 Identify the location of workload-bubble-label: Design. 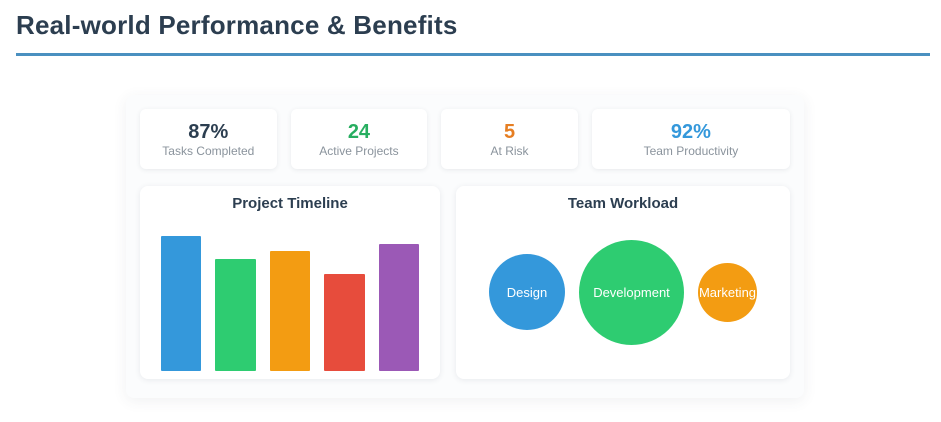
(527, 292).